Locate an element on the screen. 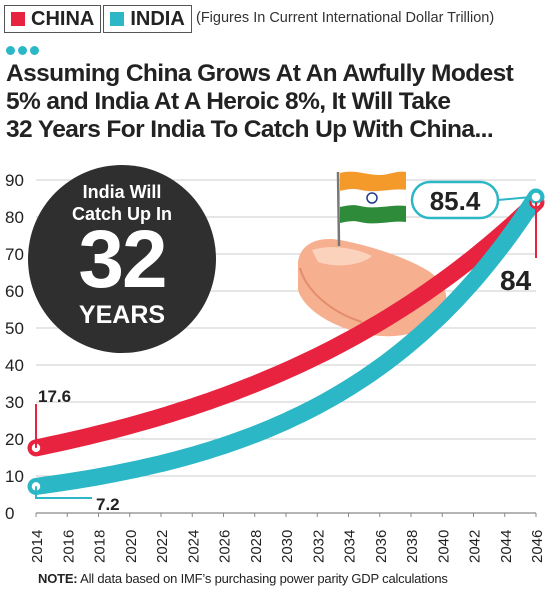 The image size is (550, 592). badge-top: India Will Catch Up In is located at coordinates (122, 203).